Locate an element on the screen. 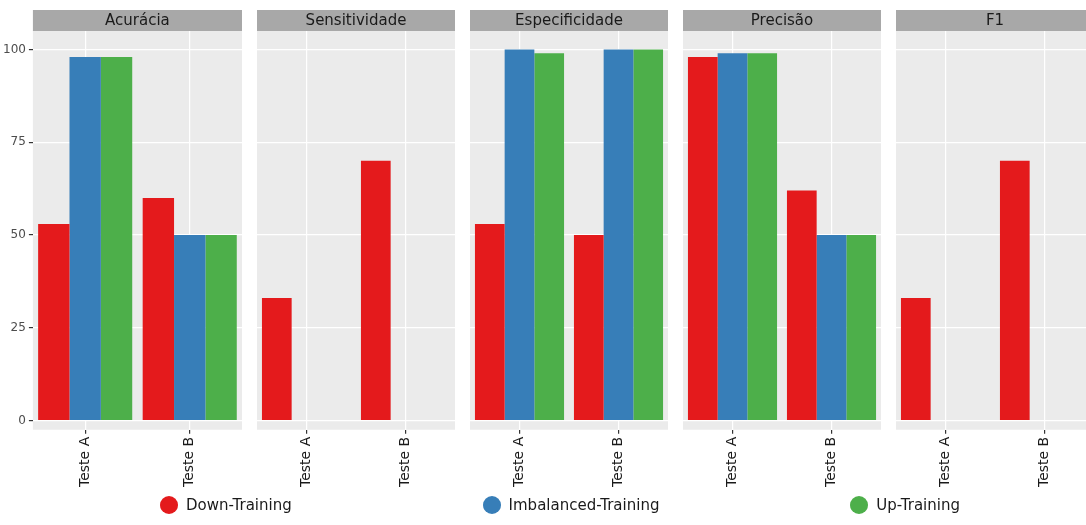  legend-label: Down-Training is located at coordinates (239, 505).